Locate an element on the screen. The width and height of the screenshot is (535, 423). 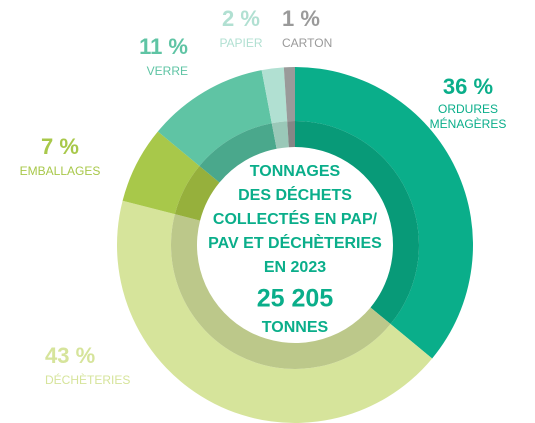
category-label: DÉCHÈTERIES is located at coordinates (87, 379).